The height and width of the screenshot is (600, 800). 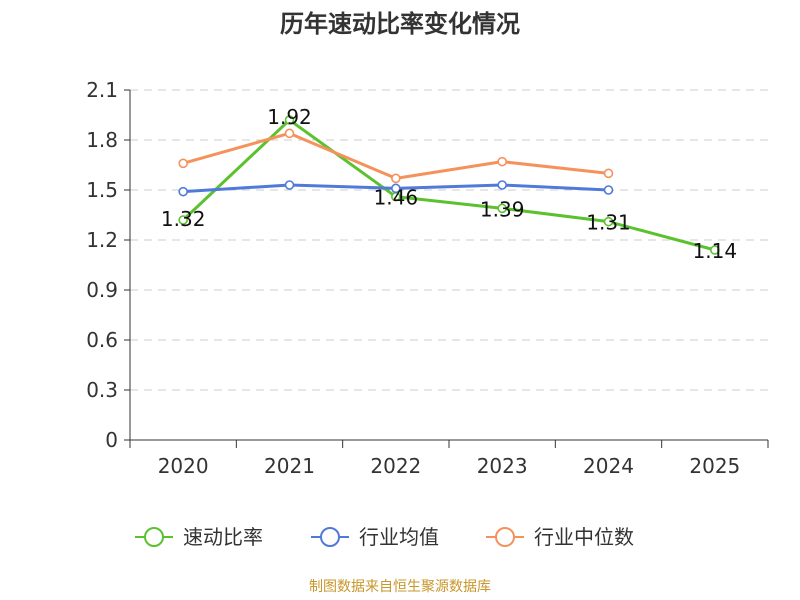 What do you see at coordinates (102, 140) in the screenshot?
I see `y-tick-label-6: 1.8` at bounding box center [102, 140].